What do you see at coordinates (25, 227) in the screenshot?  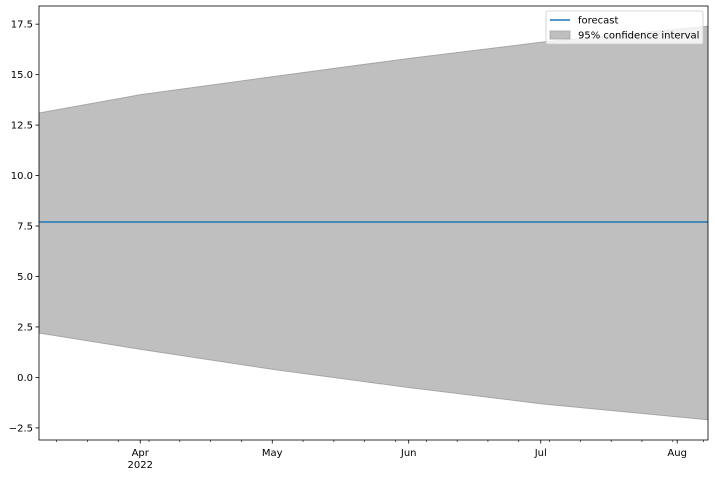 I see `y-tick-label: 7.5` at bounding box center [25, 227].